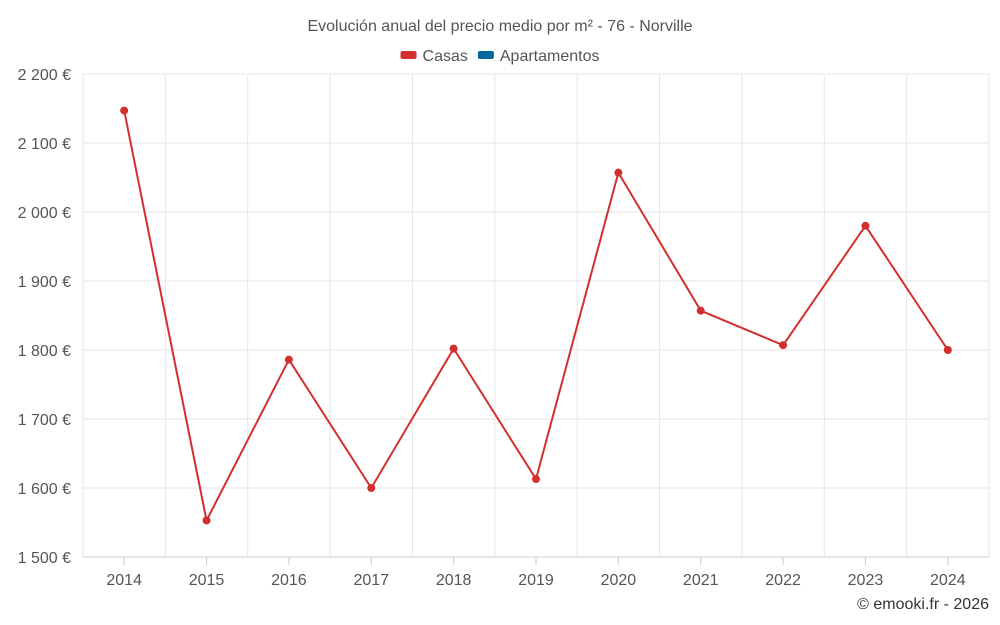 This screenshot has width=1000, height=625. I want to click on x-tick-label: 2020, so click(619, 580).